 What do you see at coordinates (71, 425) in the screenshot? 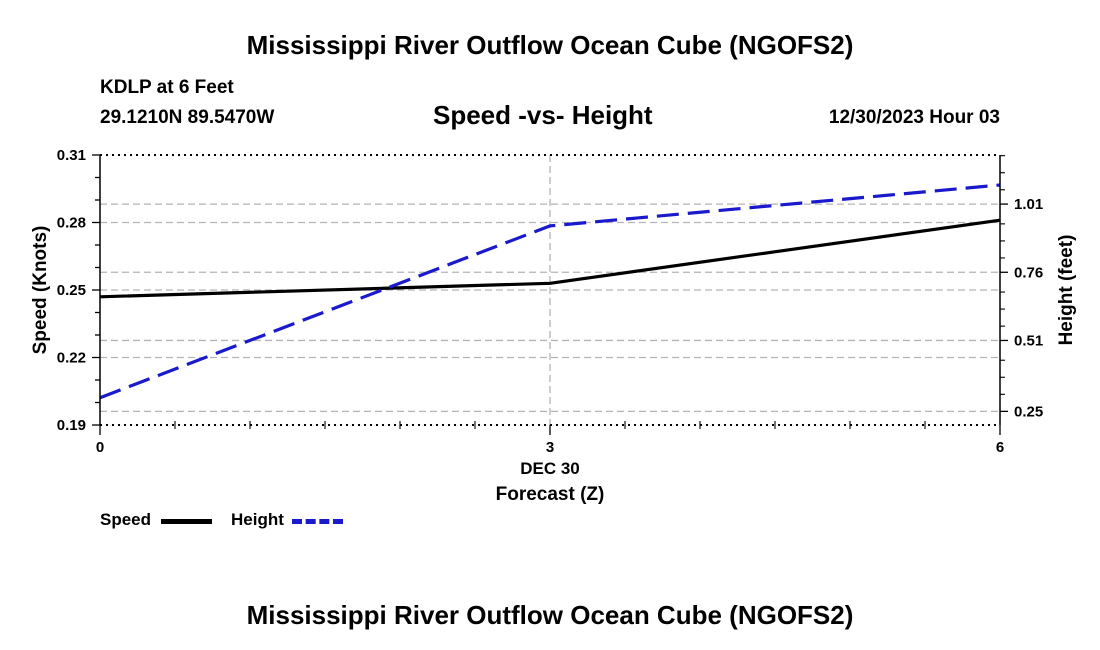
I see `y-left-tick-label: 0.19` at bounding box center [71, 425].